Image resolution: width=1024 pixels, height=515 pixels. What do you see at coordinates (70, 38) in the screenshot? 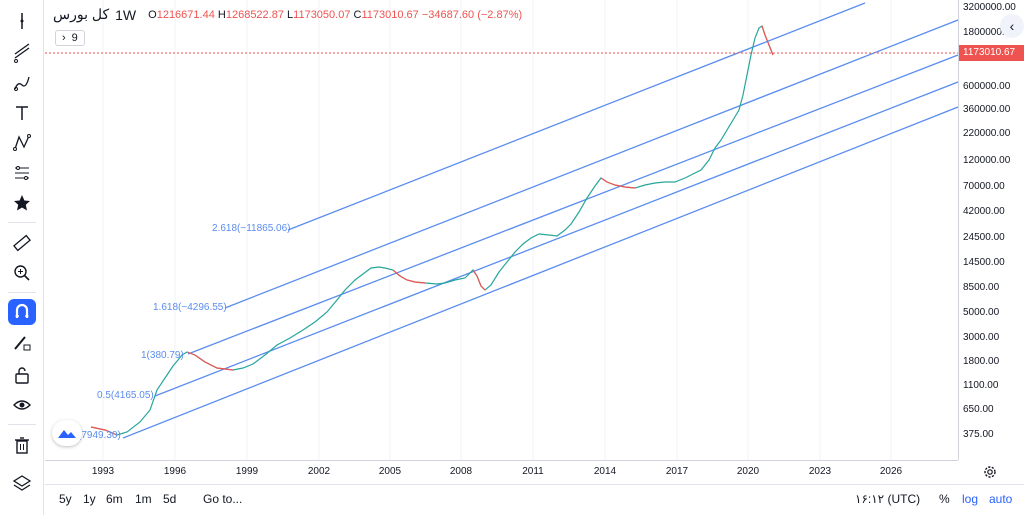
I see `indicators-toggle: › 9` at bounding box center [70, 38].